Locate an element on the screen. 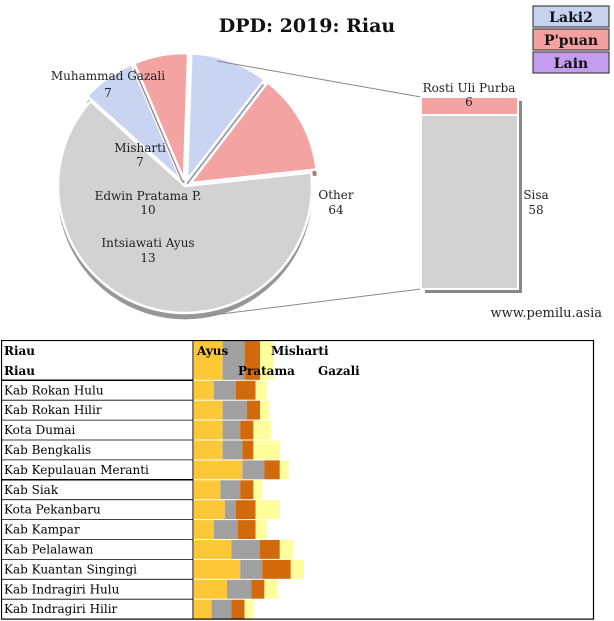 The width and height of the screenshot is (614, 621). bar-kab-rokan-hulu-misharti is located at coordinates (245, 390).